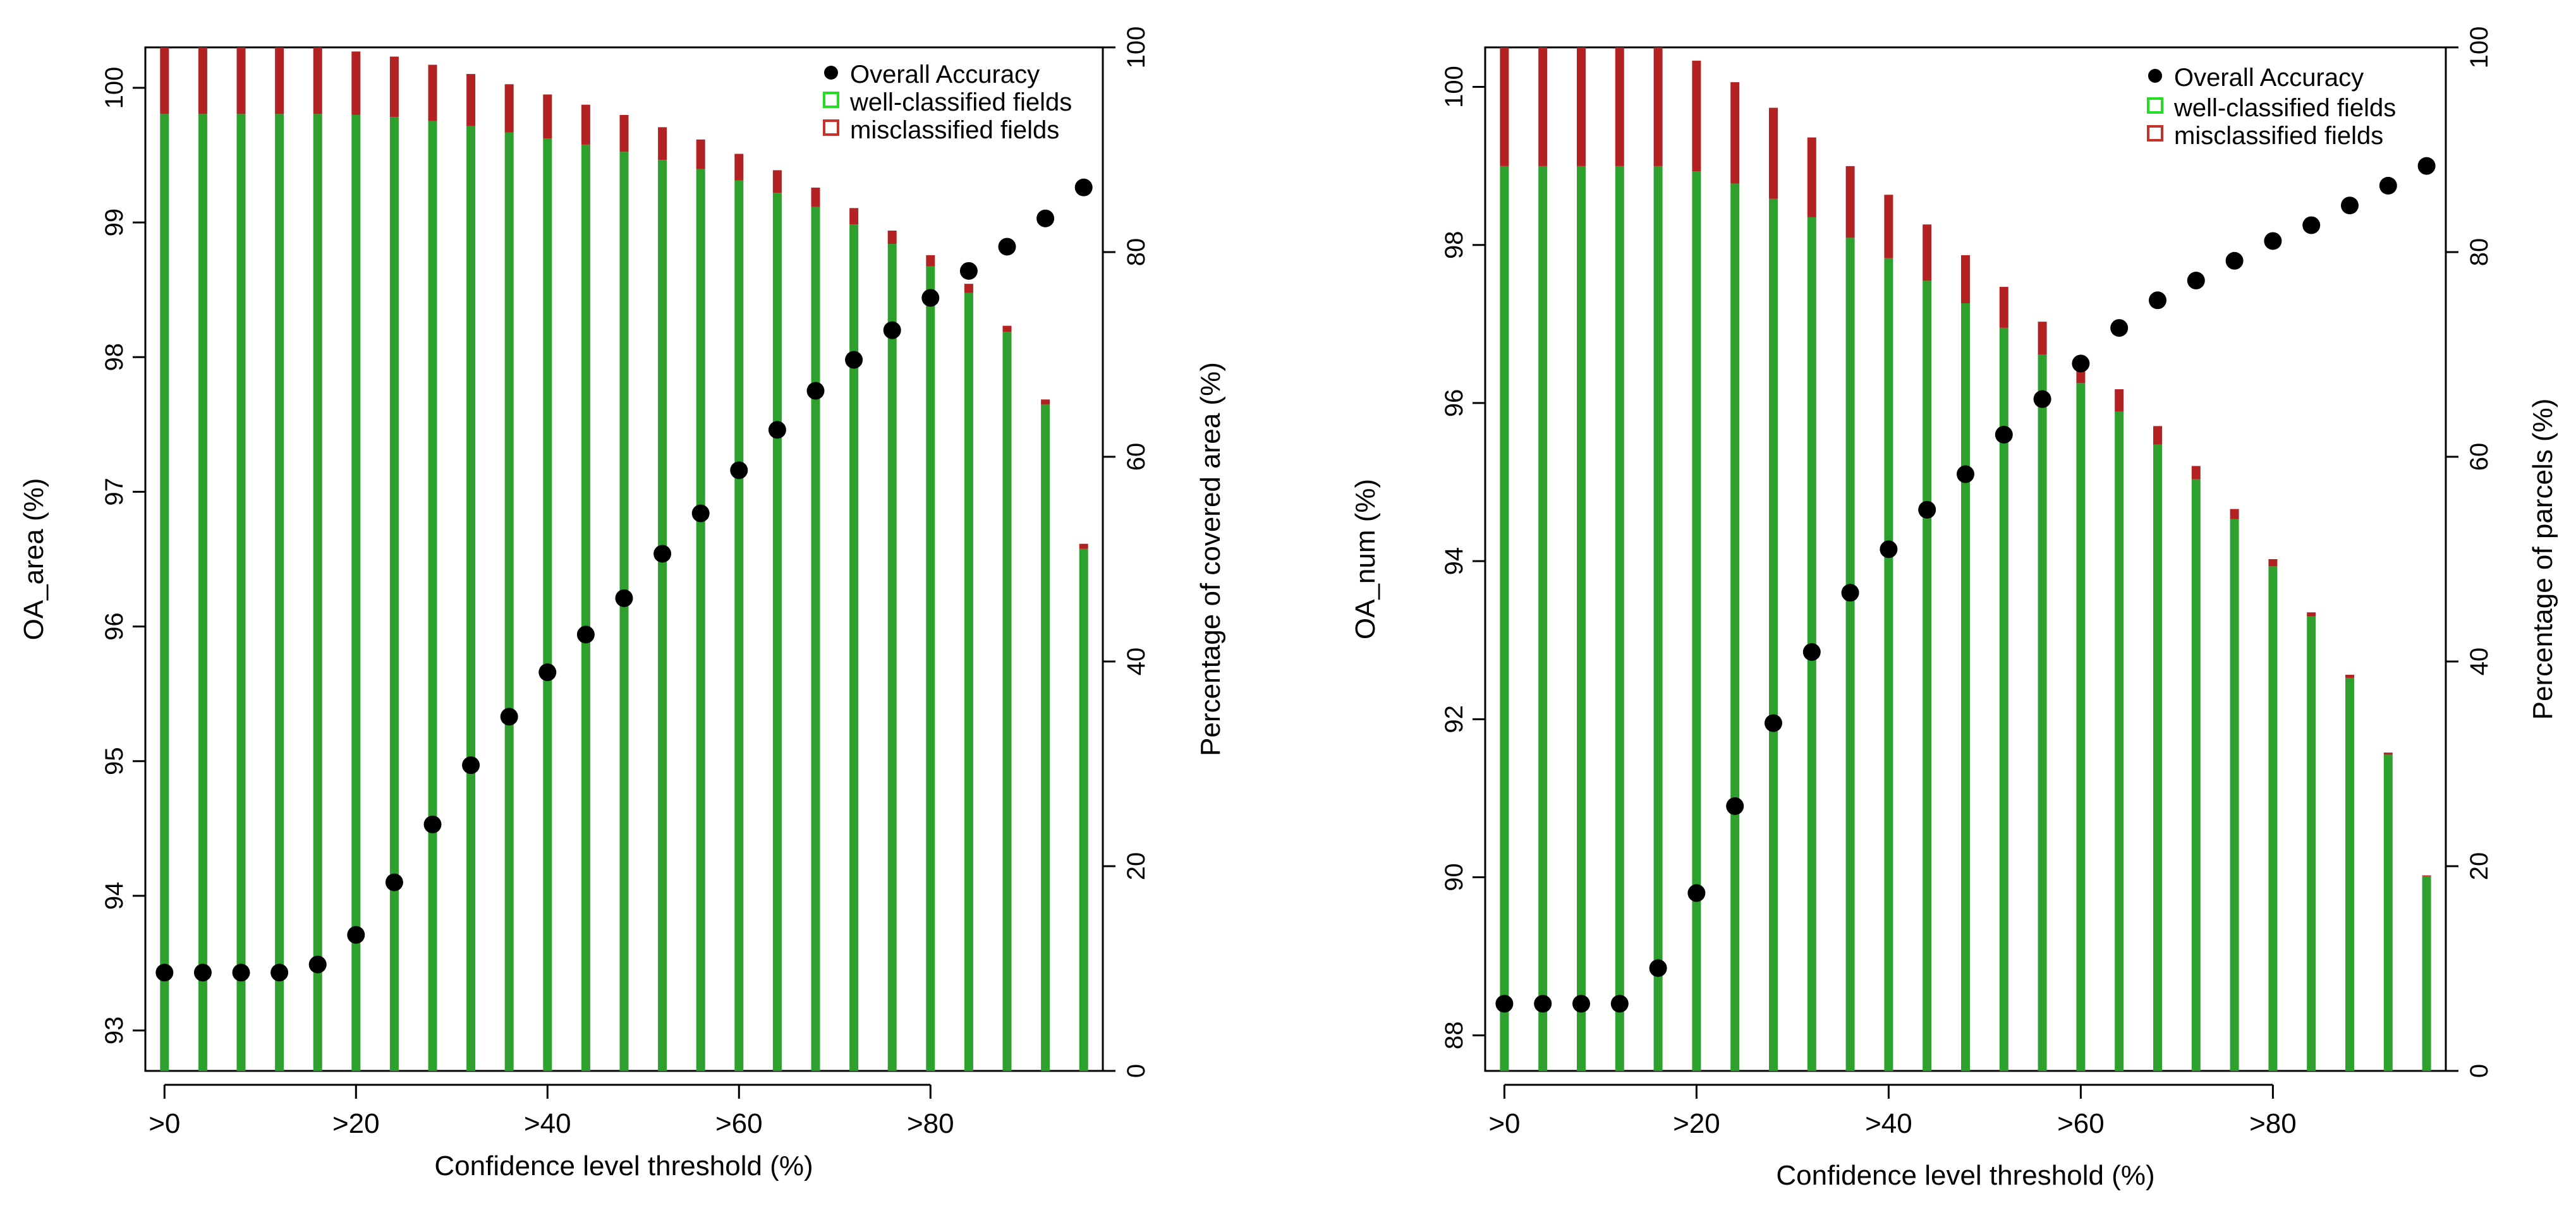 This screenshot has height=1208, width=2576. I want to click on y-axis-label-right: Percentage of covered area (%), so click(1210, 559).